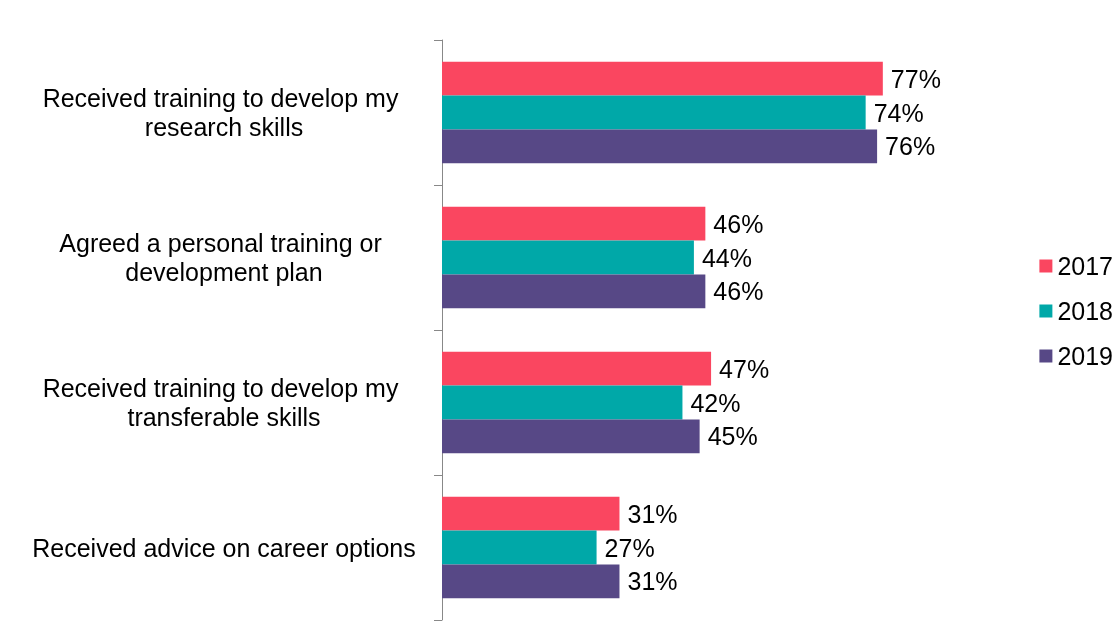 This screenshot has height=622, width=1120. Describe the element at coordinates (715, 402) in the screenshot. I see `data-label: 42%` at that location.